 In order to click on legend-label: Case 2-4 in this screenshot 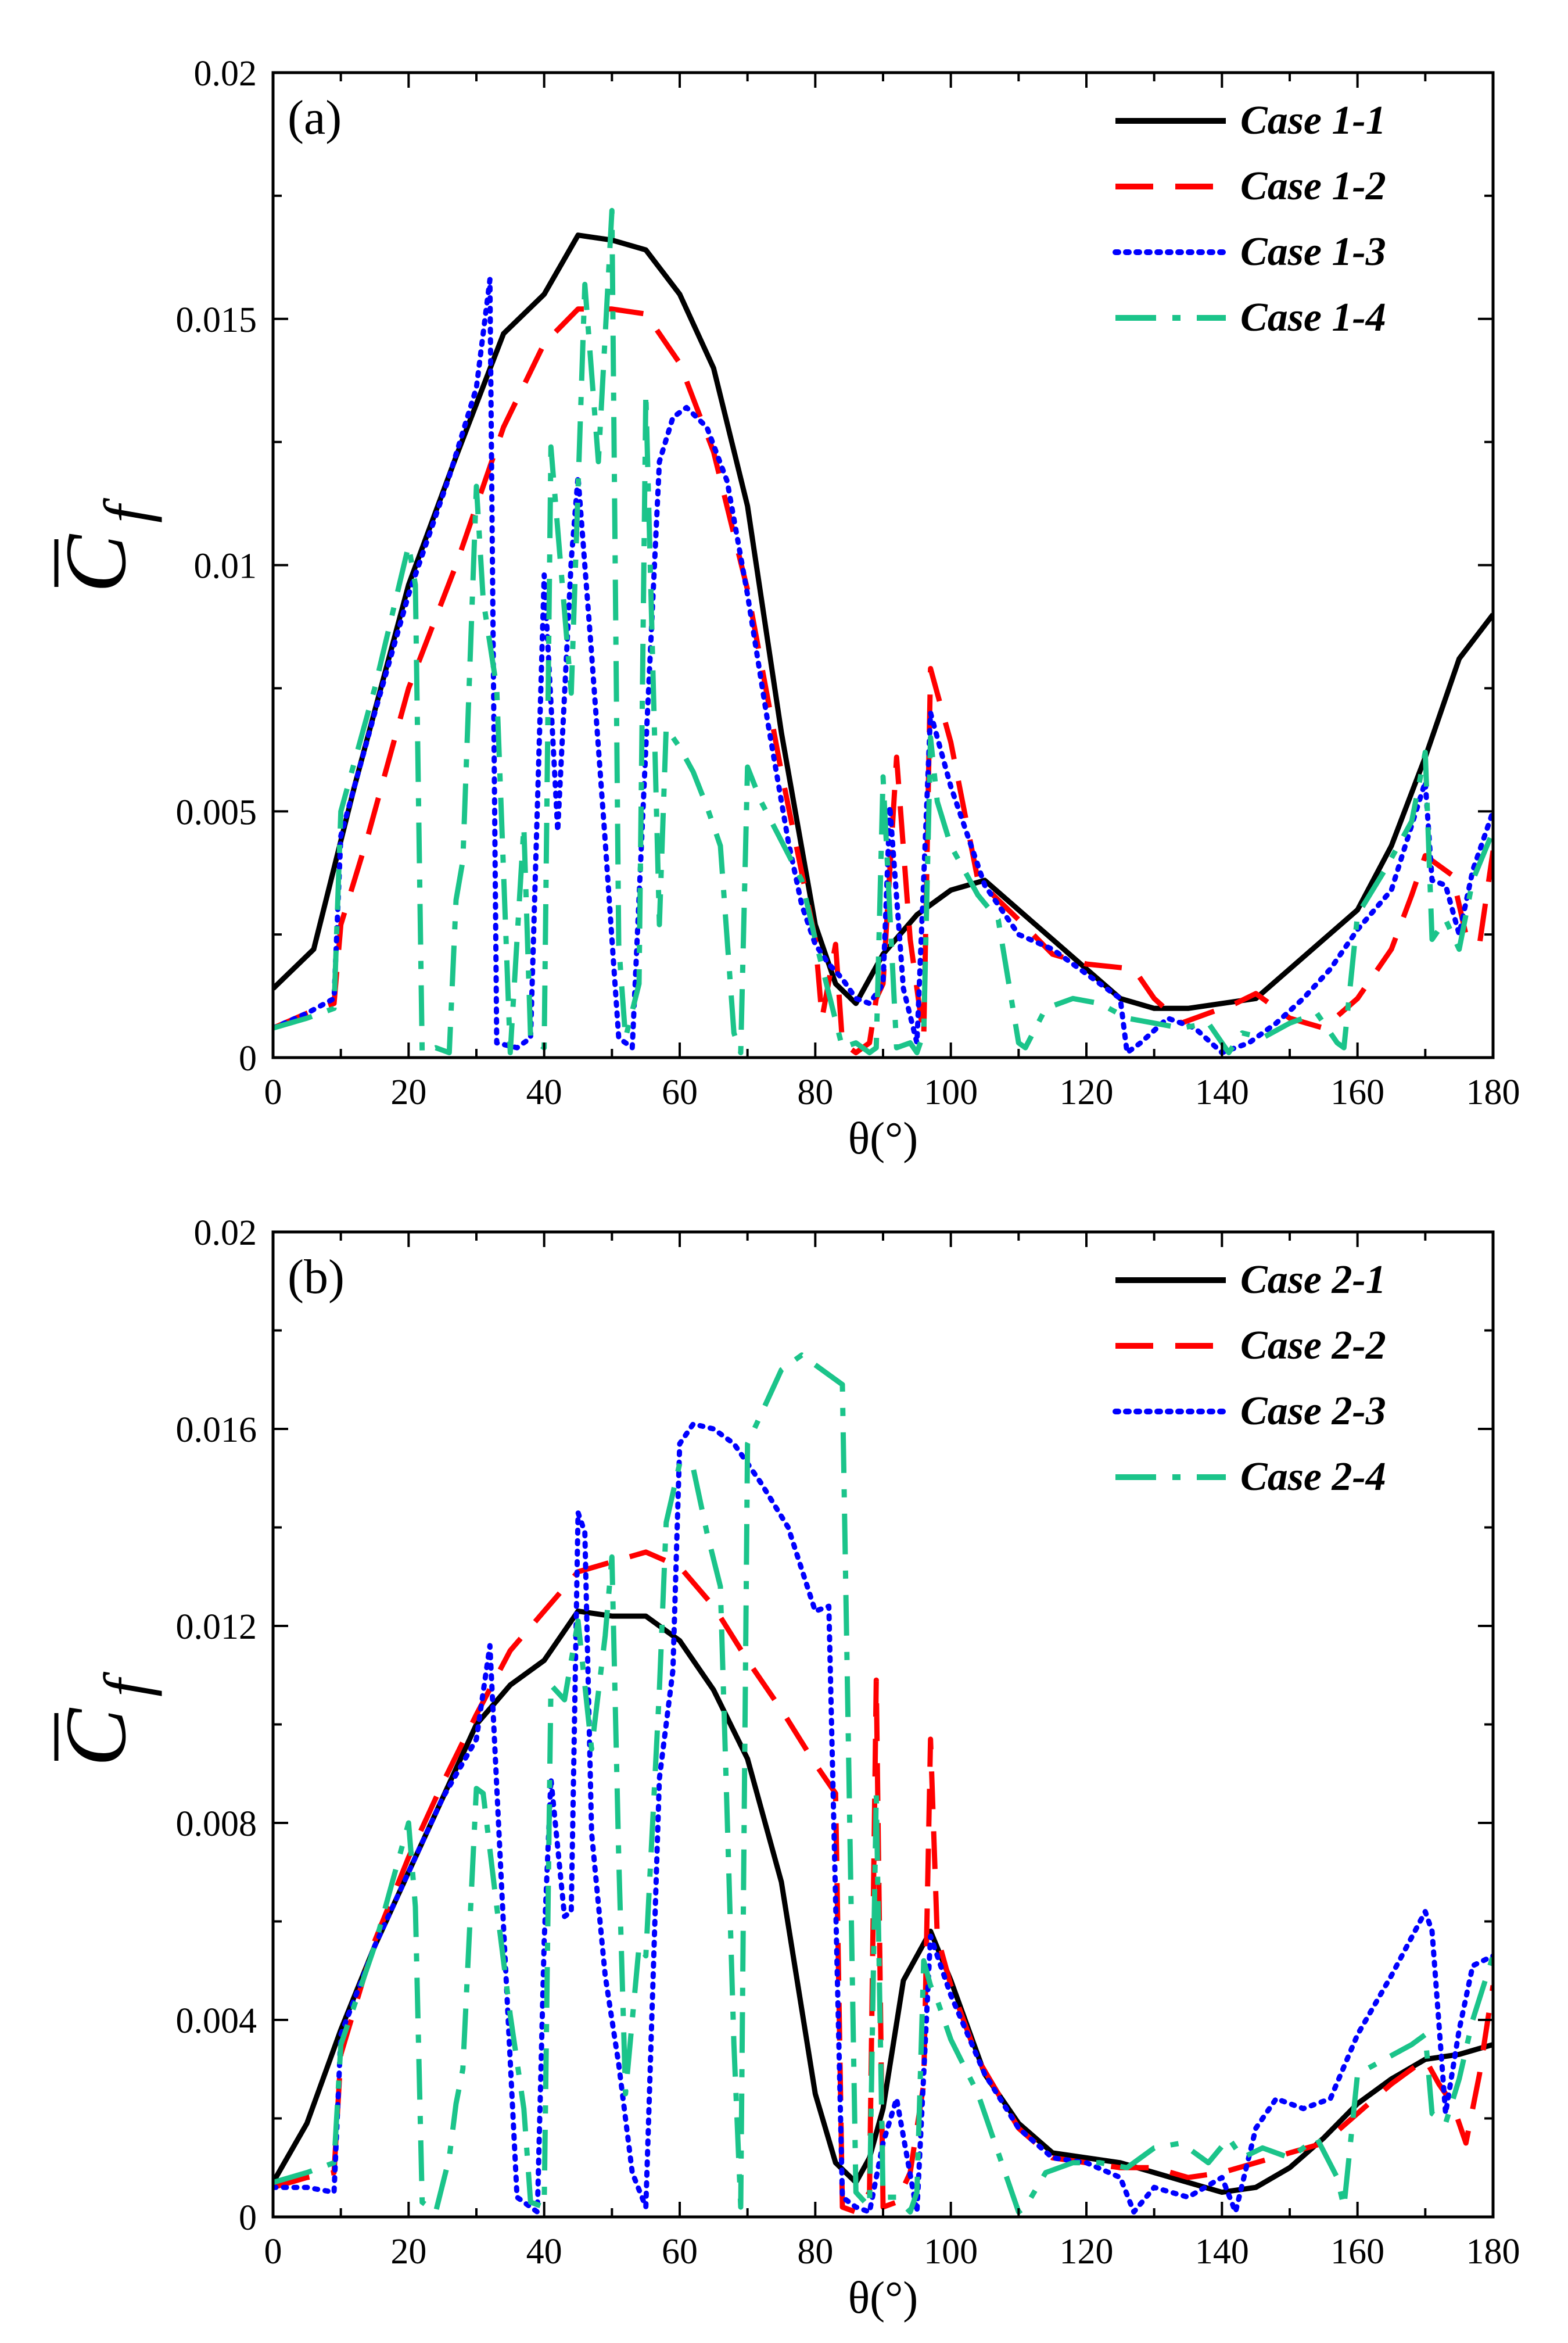, I will do `click(1313, 1476)`.